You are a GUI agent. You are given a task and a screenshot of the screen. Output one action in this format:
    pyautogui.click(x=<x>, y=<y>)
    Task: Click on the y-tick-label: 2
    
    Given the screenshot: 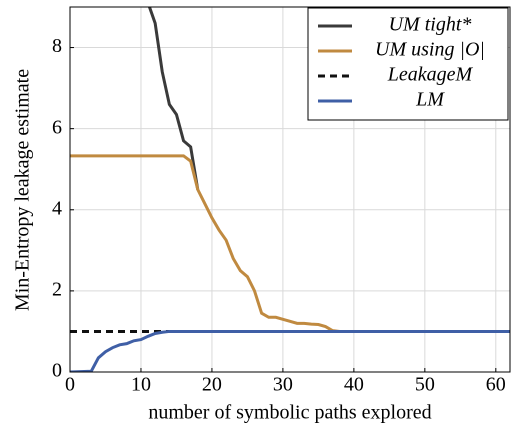 What is the action you would take?
    pyautogui.click(x=57, y=289)
    